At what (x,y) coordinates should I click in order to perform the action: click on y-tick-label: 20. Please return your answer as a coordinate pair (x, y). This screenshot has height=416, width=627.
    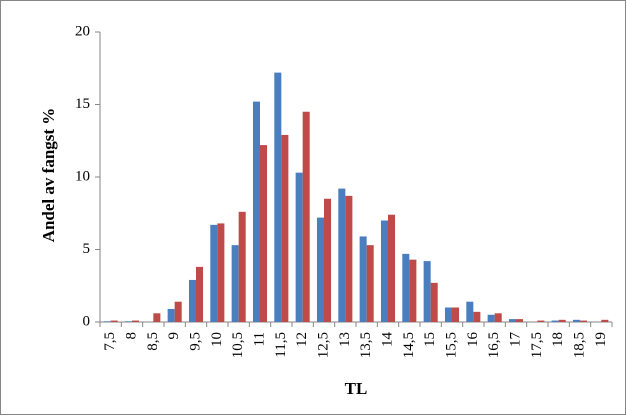
    Looking at the image, I should click on (82, 31).